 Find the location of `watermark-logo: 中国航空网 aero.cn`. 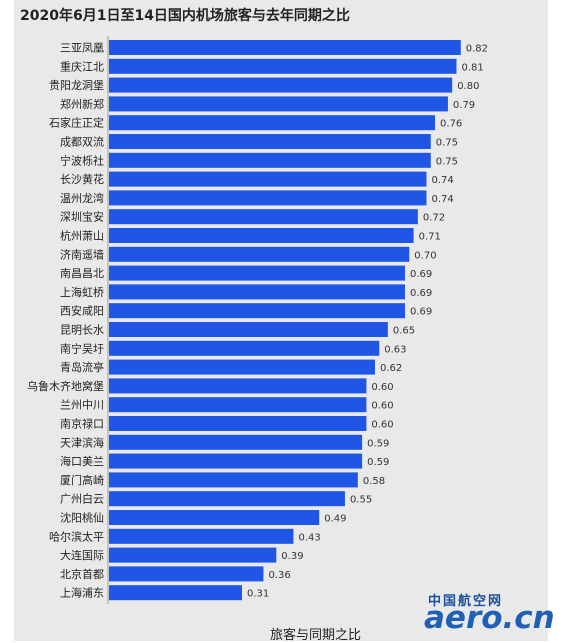

watermark-logo: 中国航空网 aero.cn is located at coordinates (500, 615).